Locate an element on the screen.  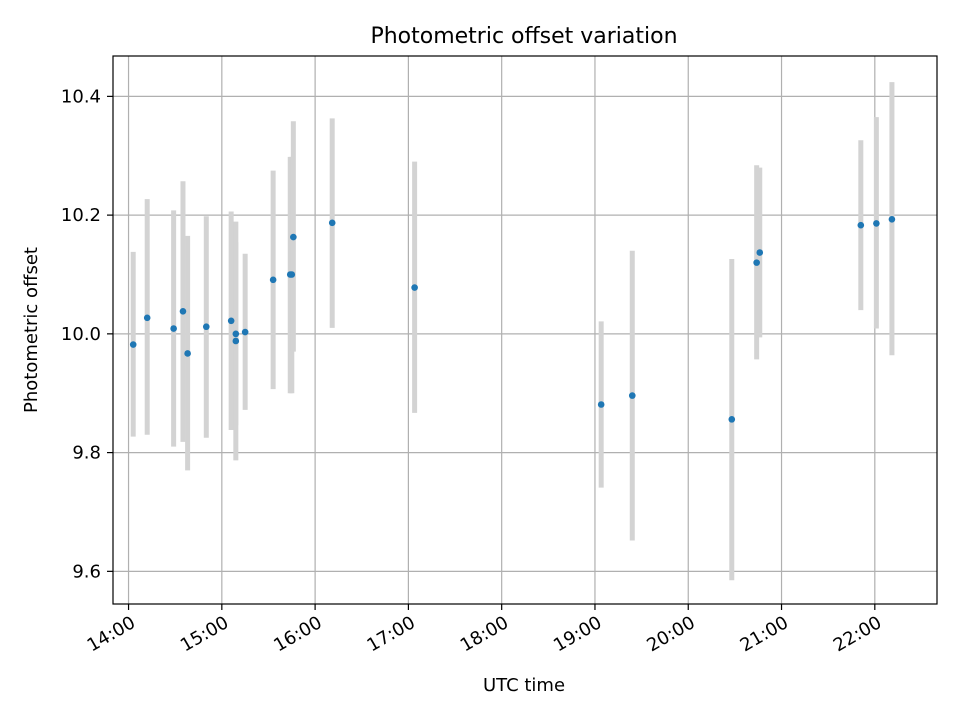
chart-title: Photometric offset variation is located at coordinates (523, 36).